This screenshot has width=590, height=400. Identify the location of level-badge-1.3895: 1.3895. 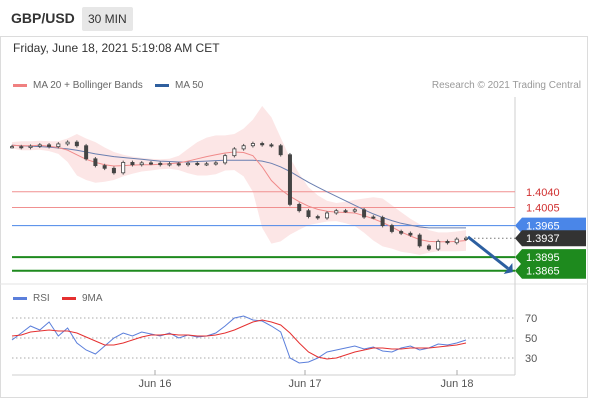
(550, 257).